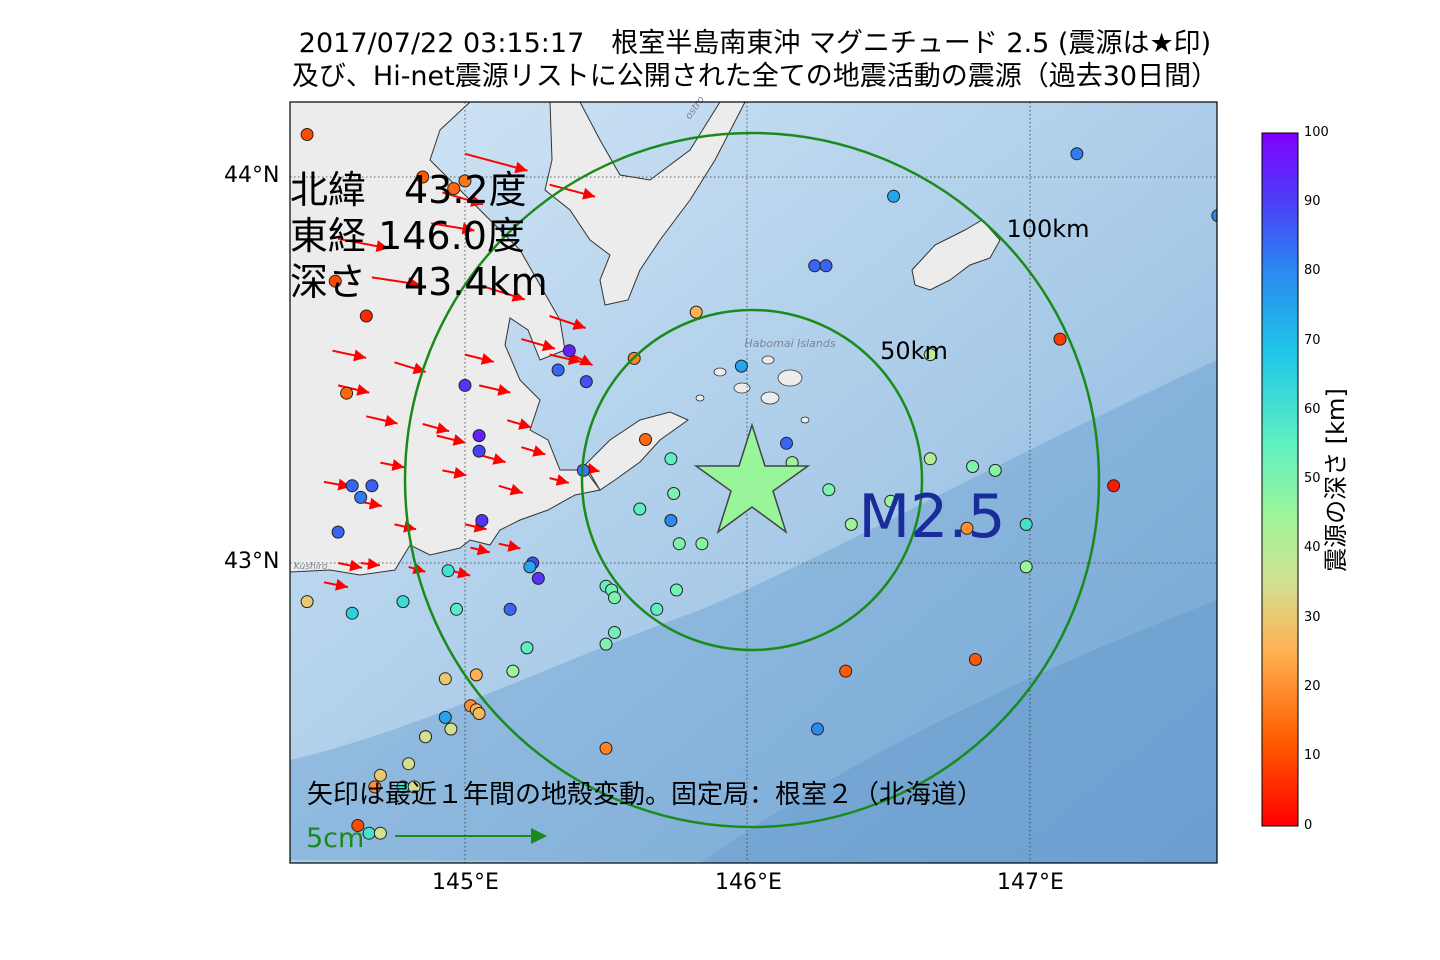 This screenshot has width=1440, height=960. What do you see at coordinates (956, 255) in the screenshot?
I see `land-shikotan` at bounding box center [956, 255].